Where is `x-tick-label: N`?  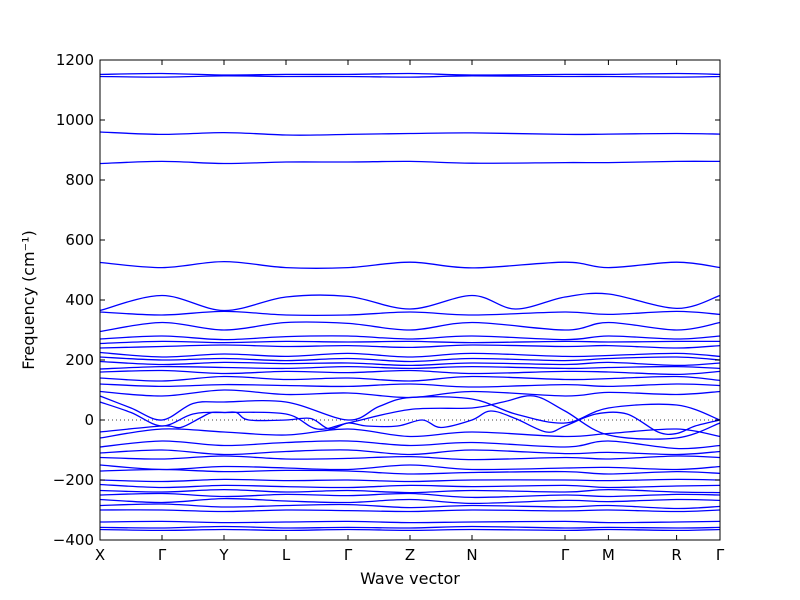 x-tick-label: N is located at coordinates (471, 555).